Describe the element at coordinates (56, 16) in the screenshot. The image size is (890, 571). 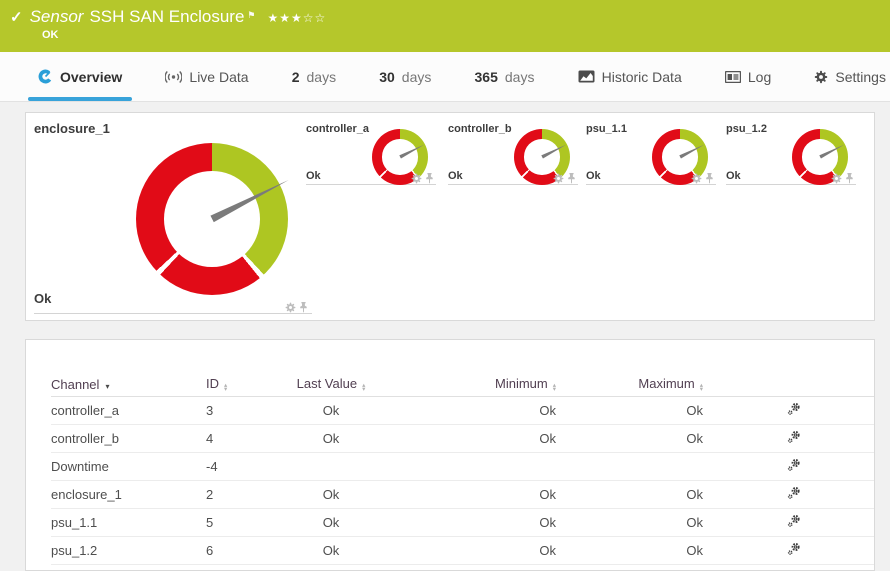
I see `object-type-label: Sensor` at that location.